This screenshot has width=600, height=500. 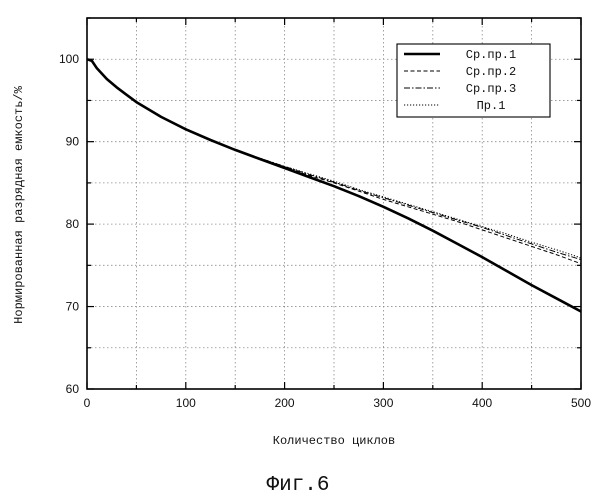 What do you see at coordinates (491, 72) in the screenshot?
I see `legend-label: Ср.пр.2` at bounding box center [491, 72].